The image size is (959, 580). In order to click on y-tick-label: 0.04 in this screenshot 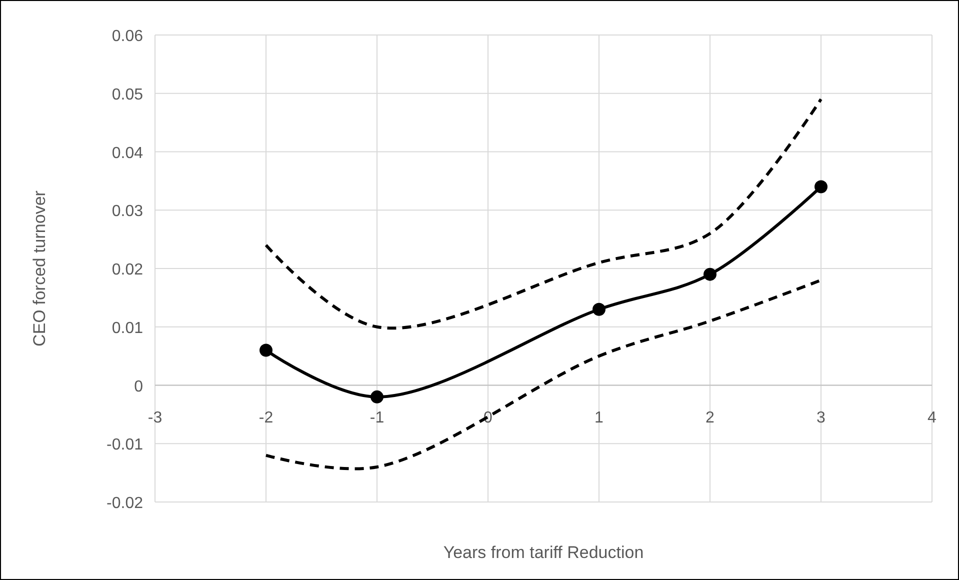, I will do `click(128, 153)`.